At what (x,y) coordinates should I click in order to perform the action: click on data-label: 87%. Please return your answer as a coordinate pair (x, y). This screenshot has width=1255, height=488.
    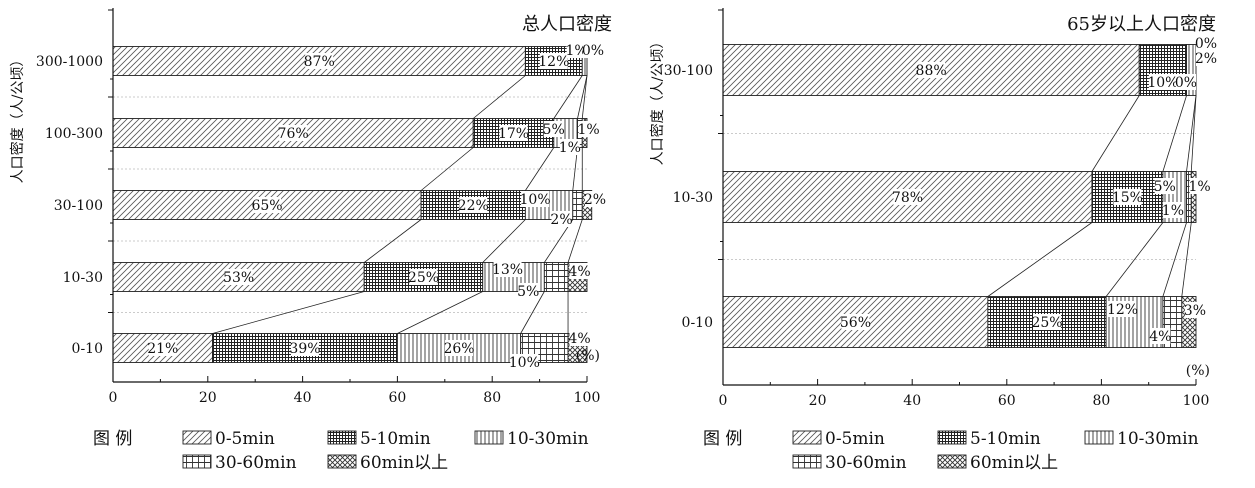
    Looking at the image, I should click on (319, 62).